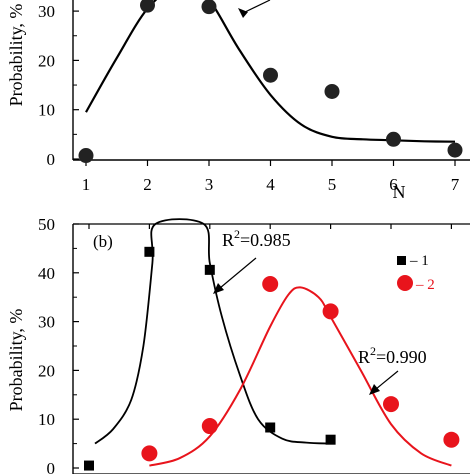 The image size is (474, 474). I want to click on panel-a-x-tick-label: 4, so click(270, 184).